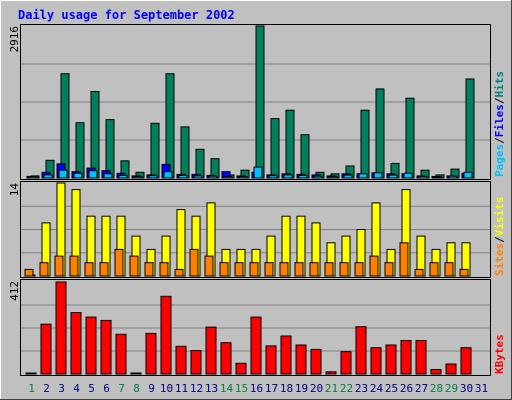  I want to click on day-label-28: 28, so click(436, 388).